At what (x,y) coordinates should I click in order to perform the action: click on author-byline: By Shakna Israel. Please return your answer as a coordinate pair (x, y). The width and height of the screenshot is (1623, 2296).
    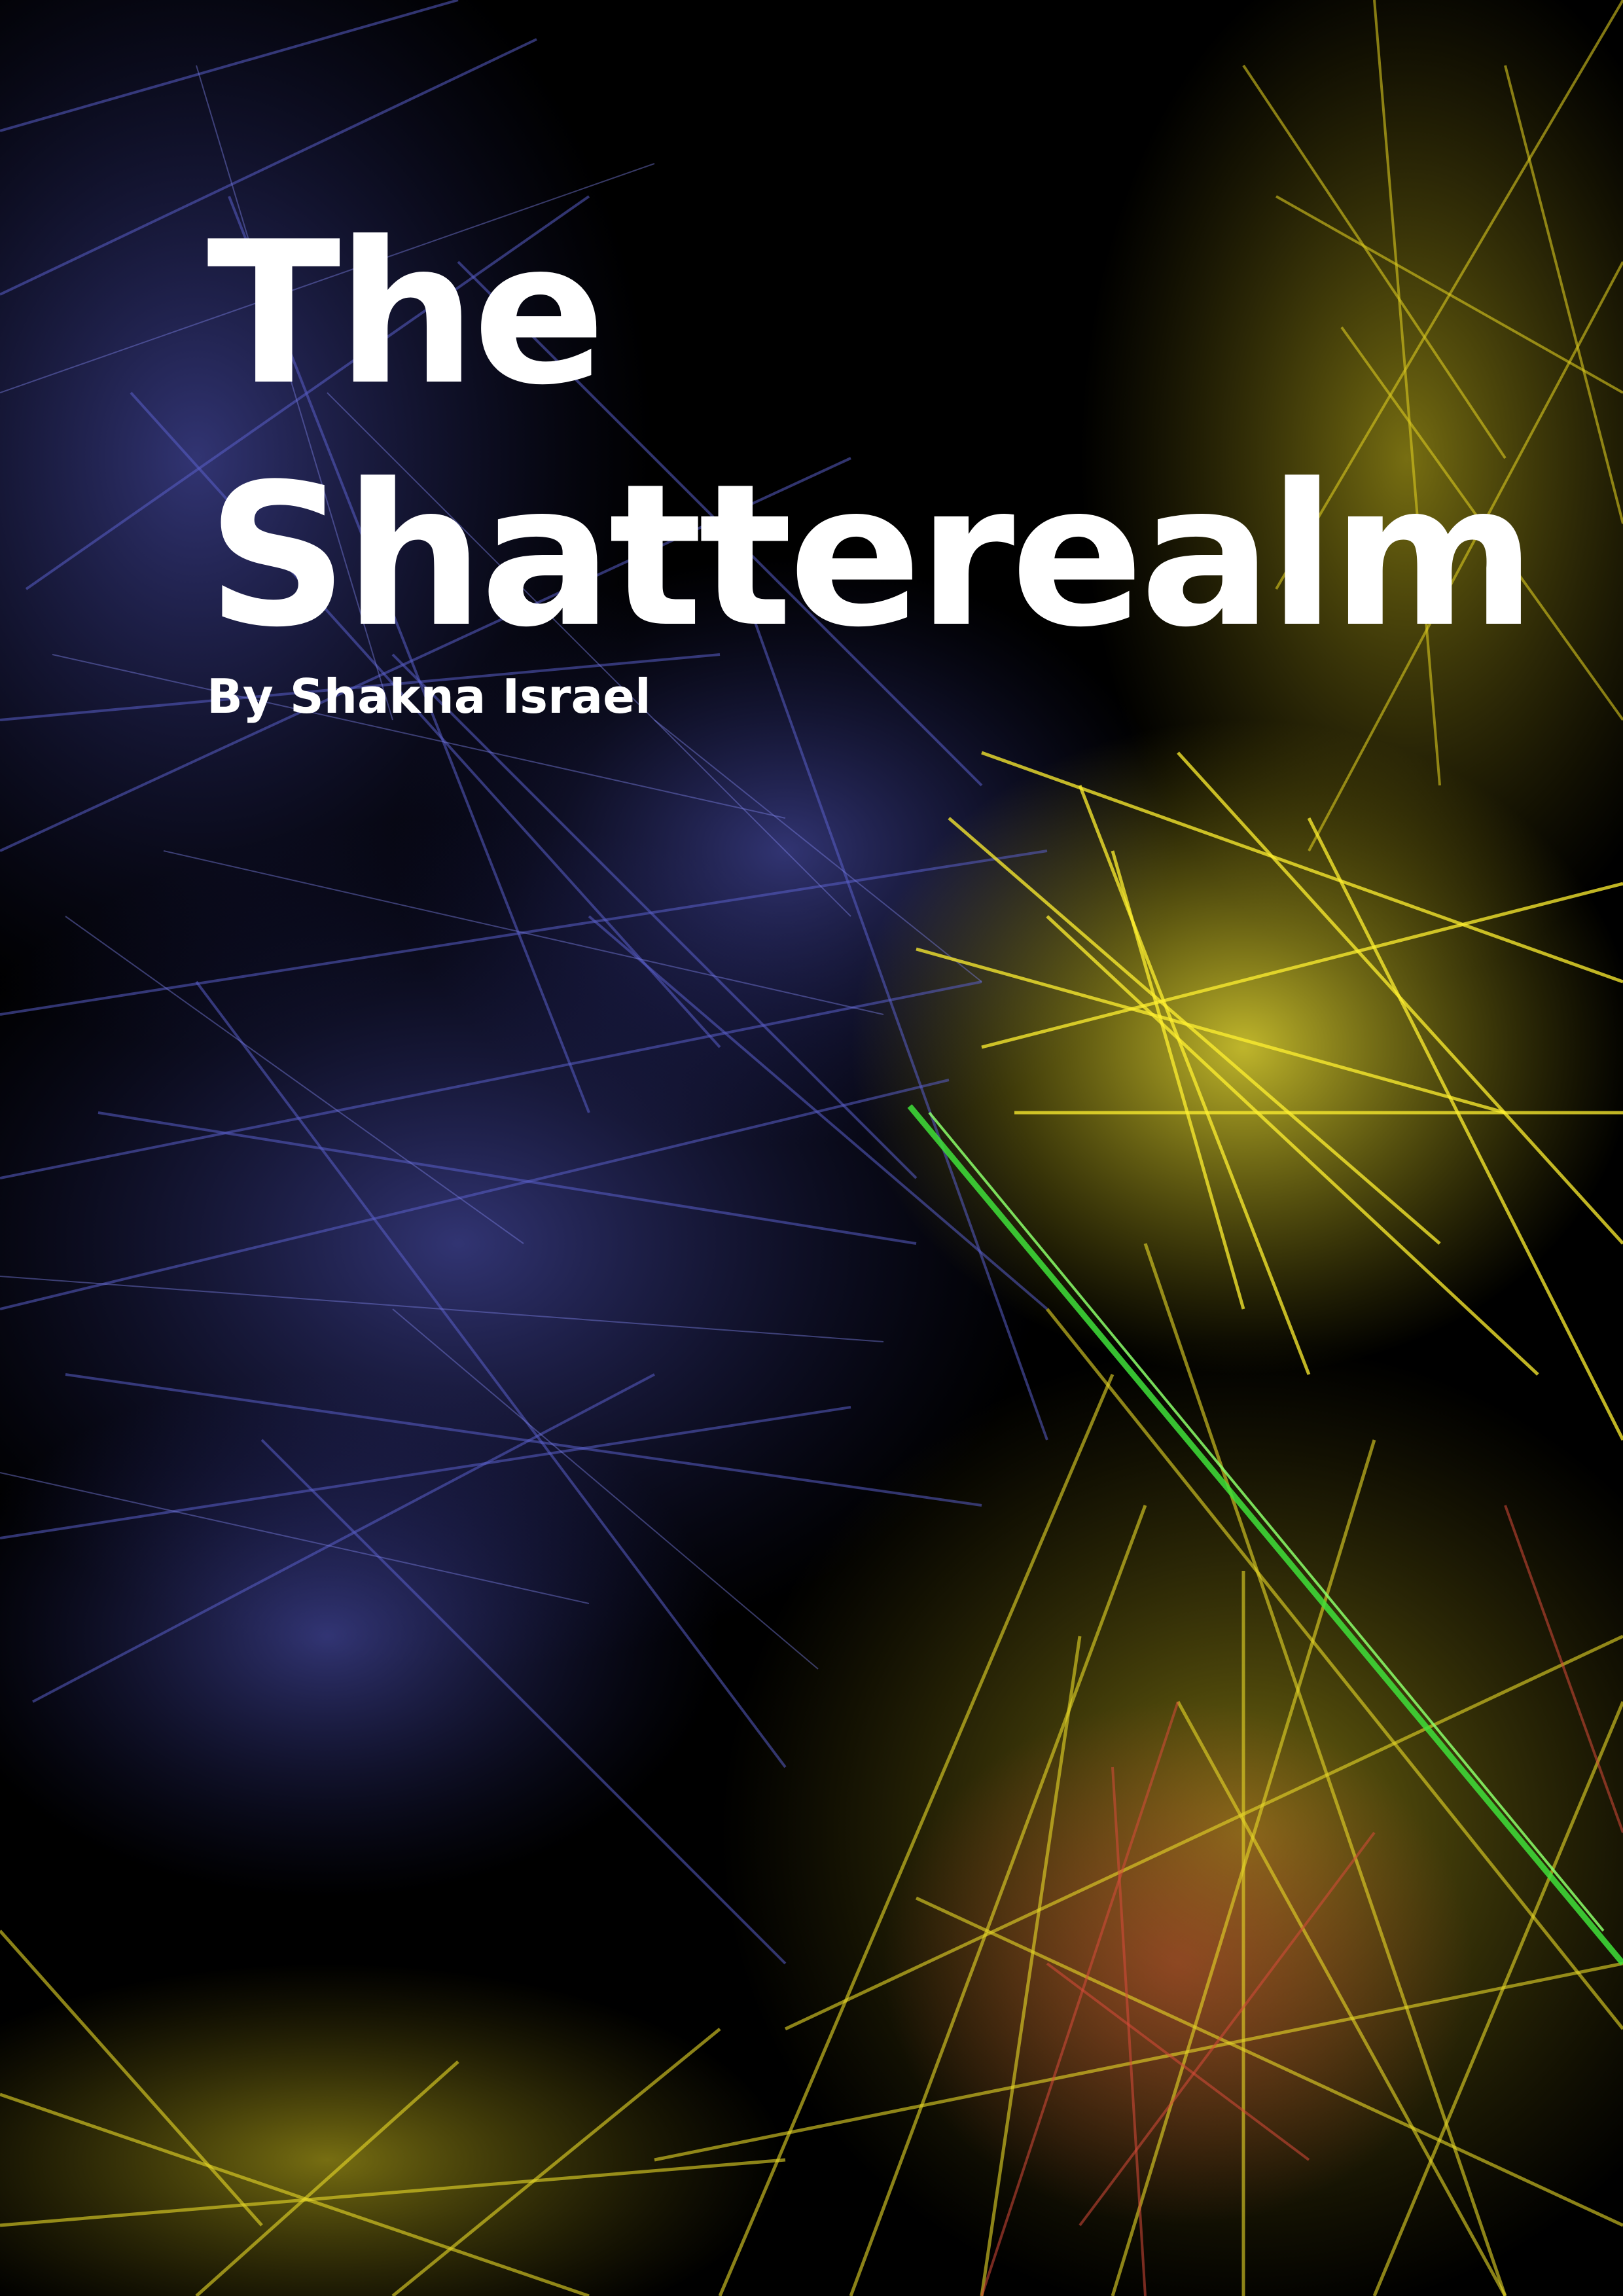
    Looking at the image, I should click on (429, 696).